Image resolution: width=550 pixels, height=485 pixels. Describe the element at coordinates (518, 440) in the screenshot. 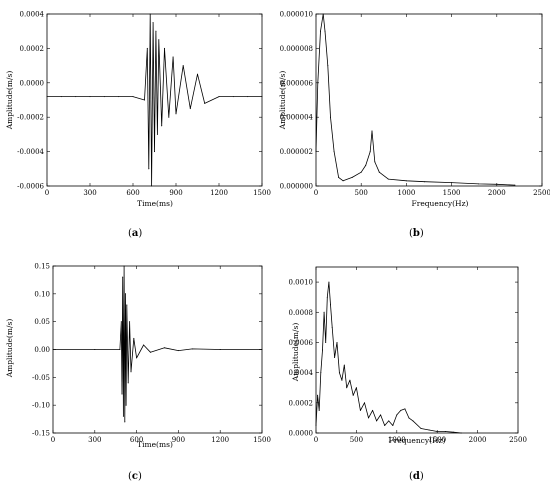

I see `chart-d-xtick-label: 2500` at that location.